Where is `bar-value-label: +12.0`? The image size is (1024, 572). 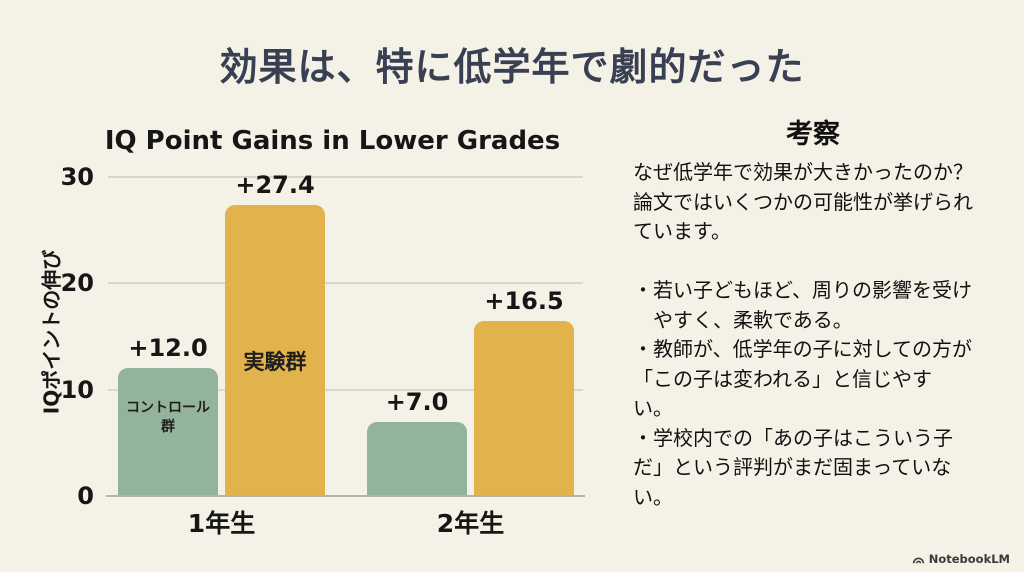
bar-value-label: +12.0 is located at coordinates (168, 348).